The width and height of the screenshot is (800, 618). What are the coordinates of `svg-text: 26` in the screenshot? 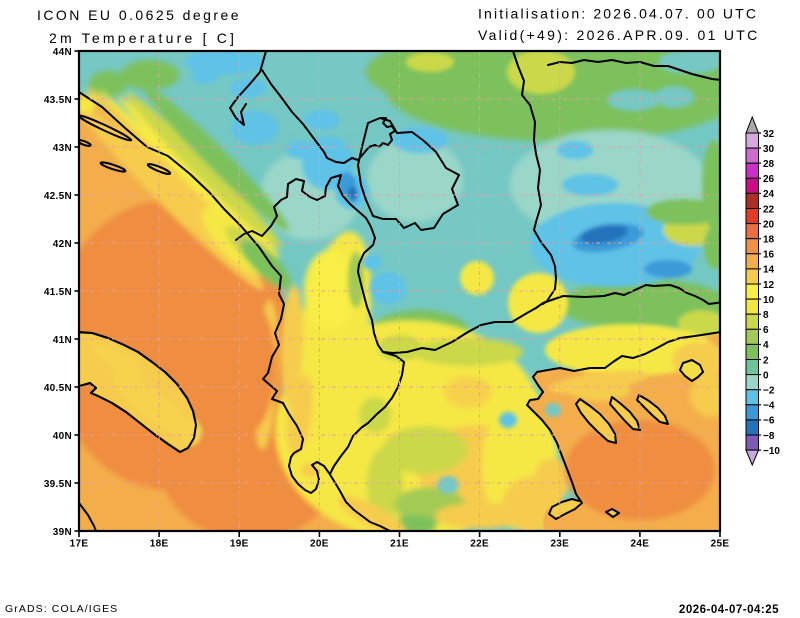 It's located at (769, 179).